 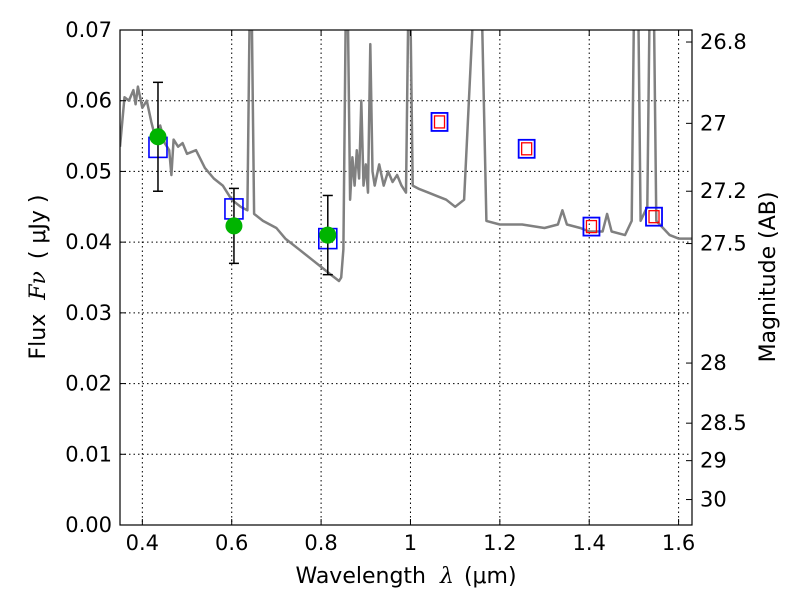 I want to click on y-tick-label: 0.00, so click(x=88, y=525).